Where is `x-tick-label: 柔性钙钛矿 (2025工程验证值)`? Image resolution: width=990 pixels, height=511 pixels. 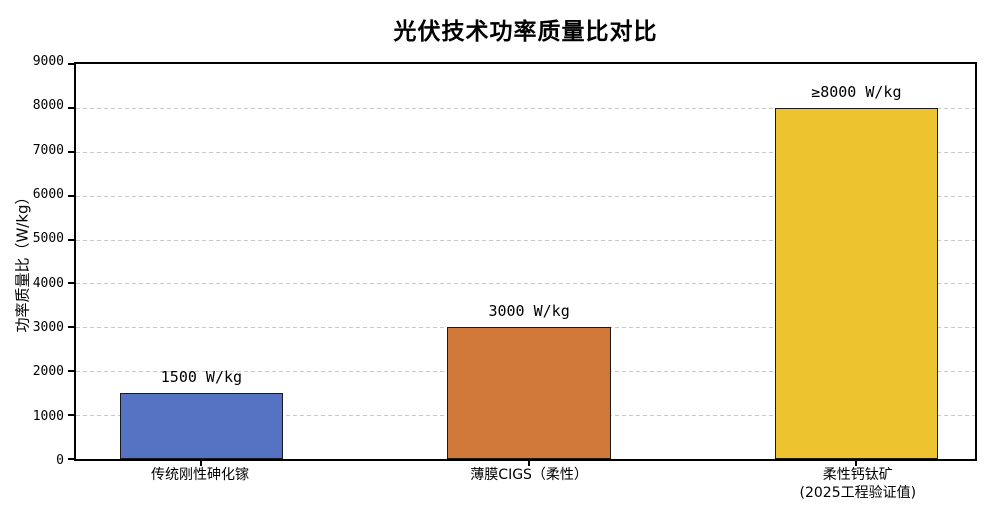 x-tick-label: 柔性钙钛矿 (2025工程验证值) is located at coordinates (858, 484).